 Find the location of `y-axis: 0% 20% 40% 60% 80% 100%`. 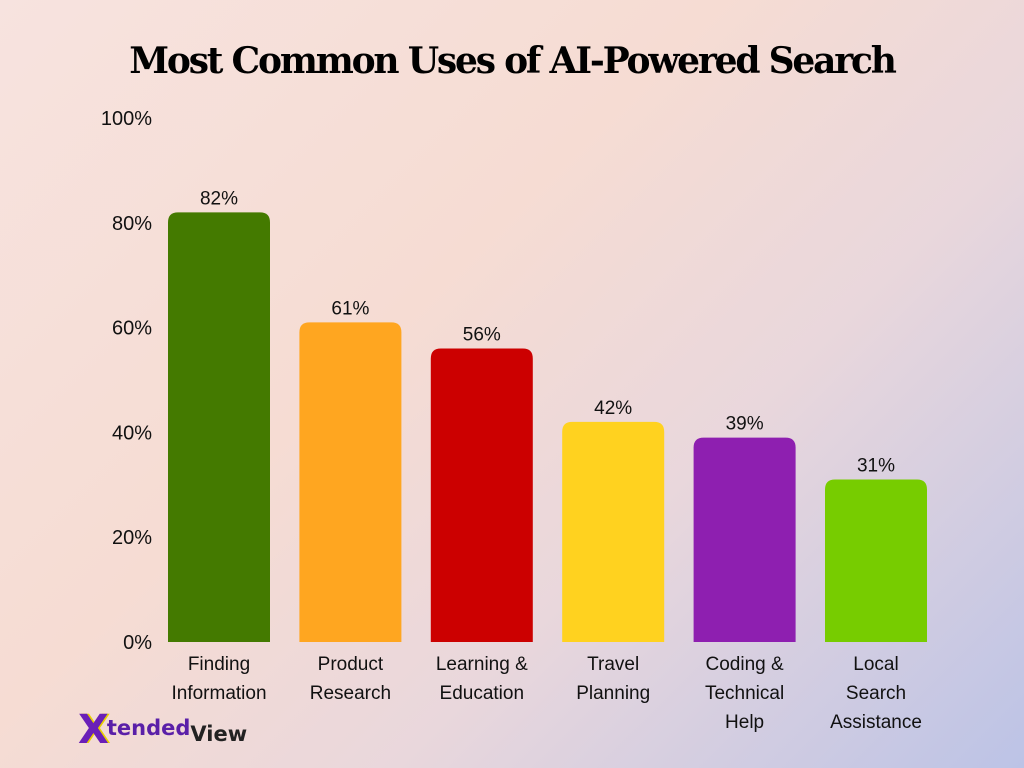

y-axis: 0% 20% 40% 60% 80% 100% is located at coordinates (126, 381).